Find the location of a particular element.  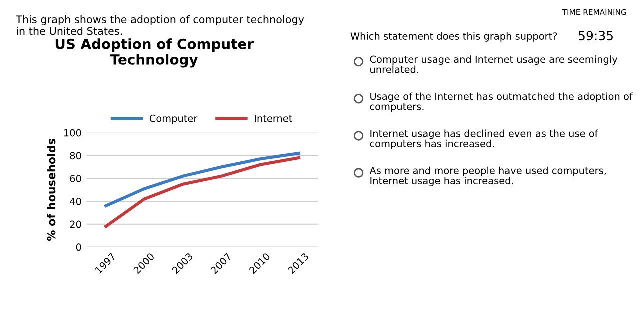

text: This graph shows the adoption of computer technology in the United States. is located at coordinates (160, 25).